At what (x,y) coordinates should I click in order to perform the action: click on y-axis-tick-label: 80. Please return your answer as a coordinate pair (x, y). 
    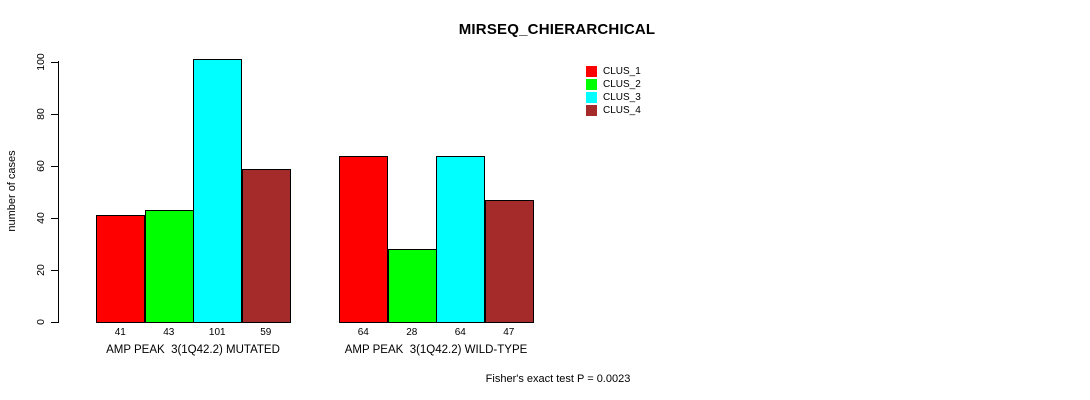
    Looking at the image, I should click on (41, 114).